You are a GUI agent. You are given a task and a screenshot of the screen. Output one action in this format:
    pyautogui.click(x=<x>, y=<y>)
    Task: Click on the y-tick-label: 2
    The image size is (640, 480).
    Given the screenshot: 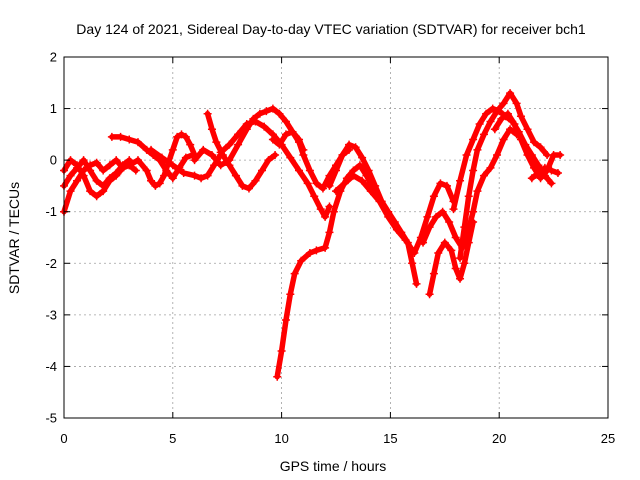 What is the action you would take?
    pyautogui.click(x=53, y=57)
    